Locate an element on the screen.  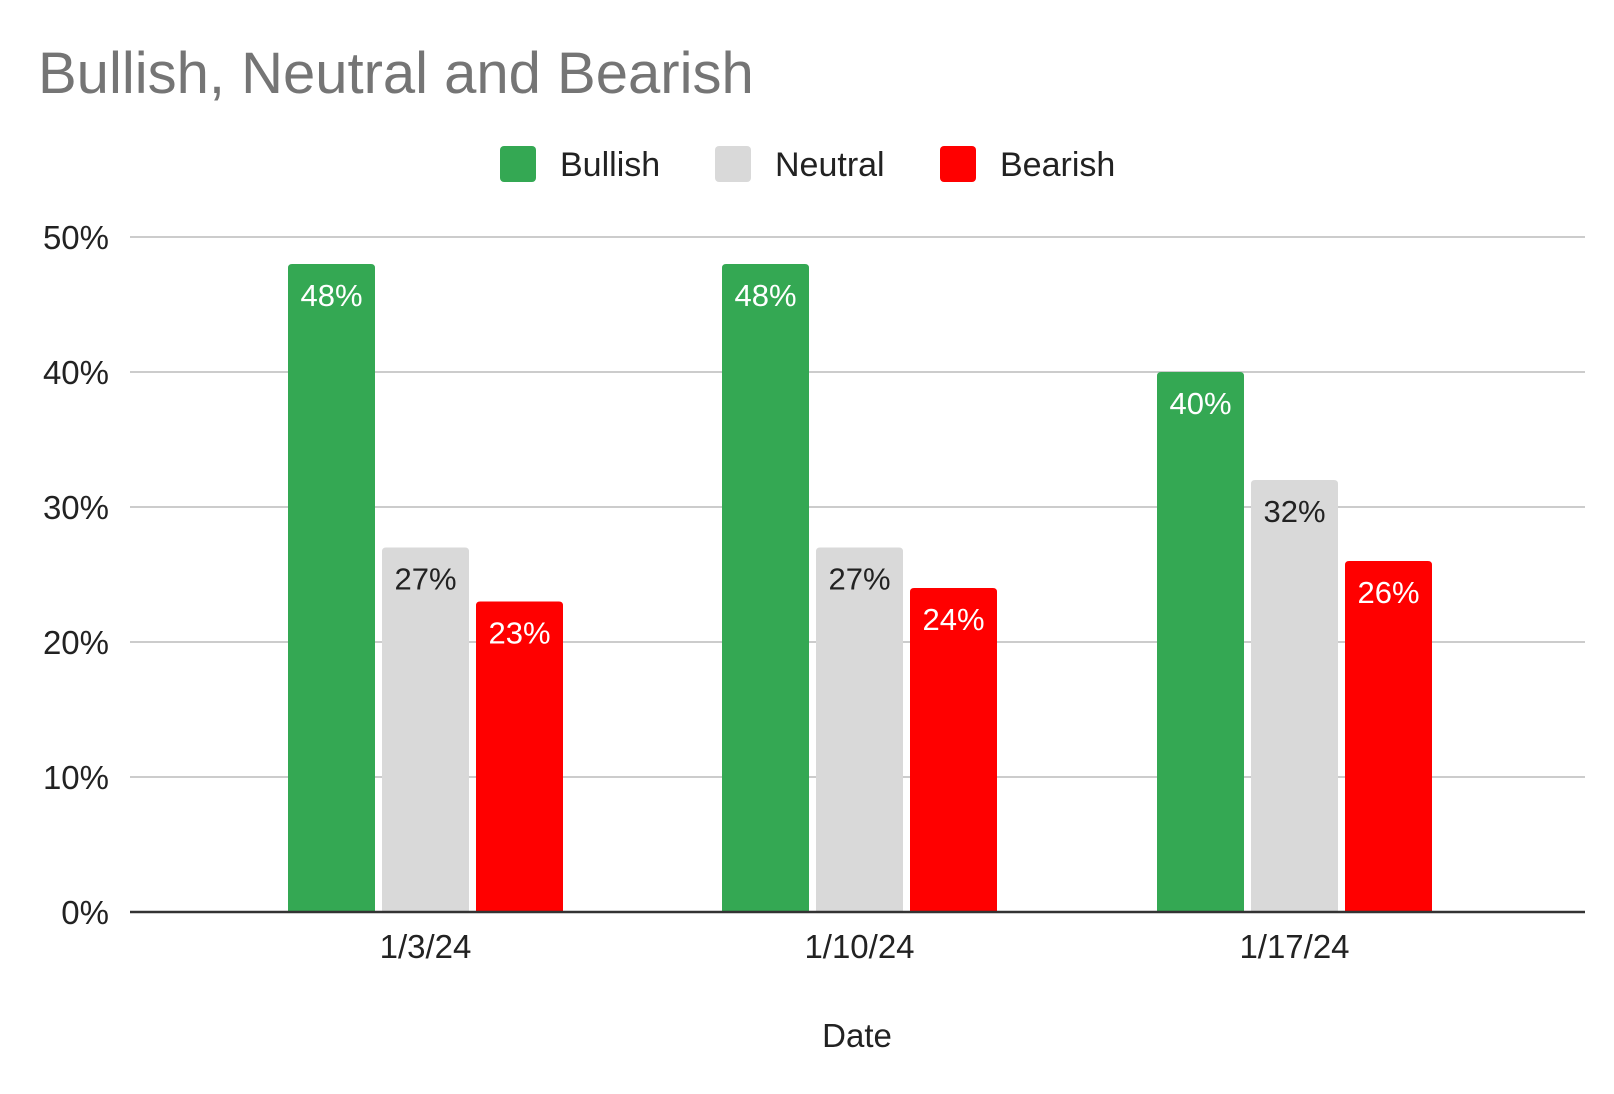
legend-label-bearish: Bearish is located at coordinates (1057, 165).